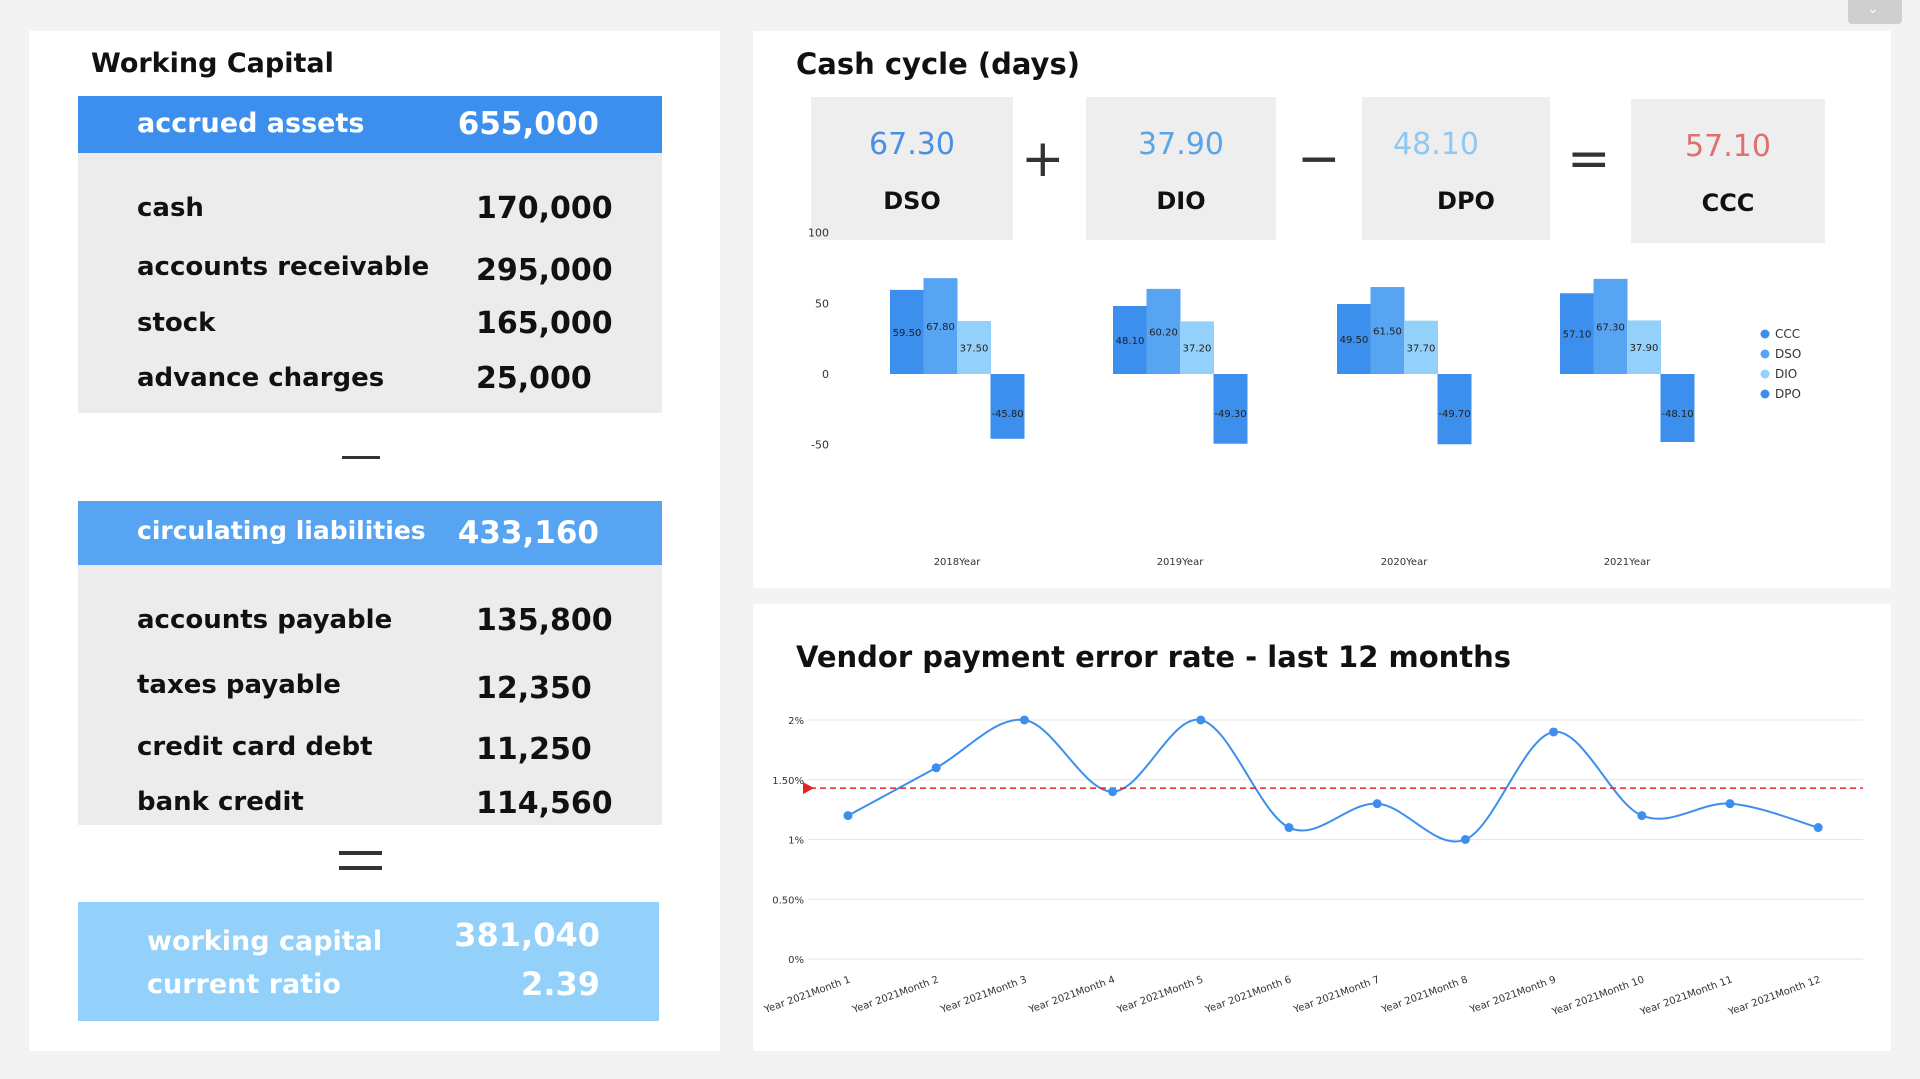 The image size is (1920, 1079). I want to click on accrued-assets-header: accrued assets 655,000, so click(370, 124).